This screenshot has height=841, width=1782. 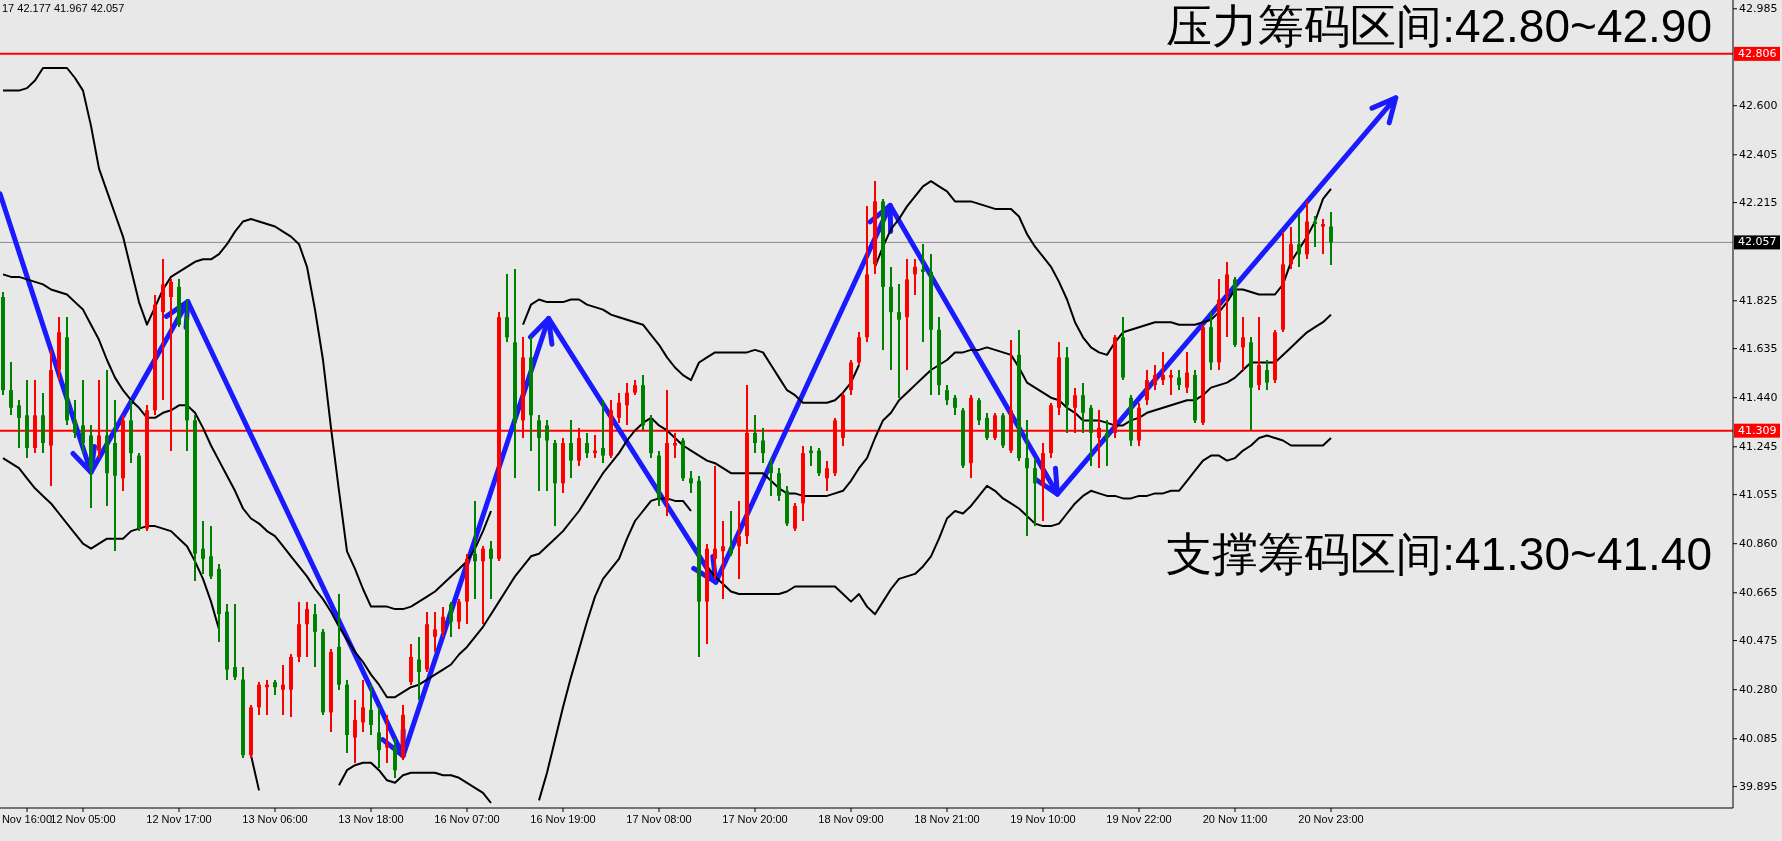 What do you see at coordinates (1758, 348) in the screenshot?
I see `y-tick-label: 41.635` at bounding box center [1758, 348].